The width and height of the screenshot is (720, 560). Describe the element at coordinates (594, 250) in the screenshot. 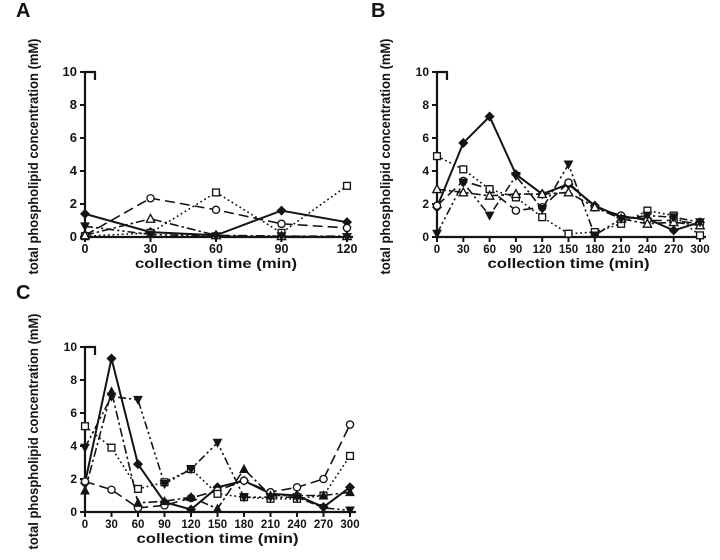

I see `x-tick-label: 180` at that location.